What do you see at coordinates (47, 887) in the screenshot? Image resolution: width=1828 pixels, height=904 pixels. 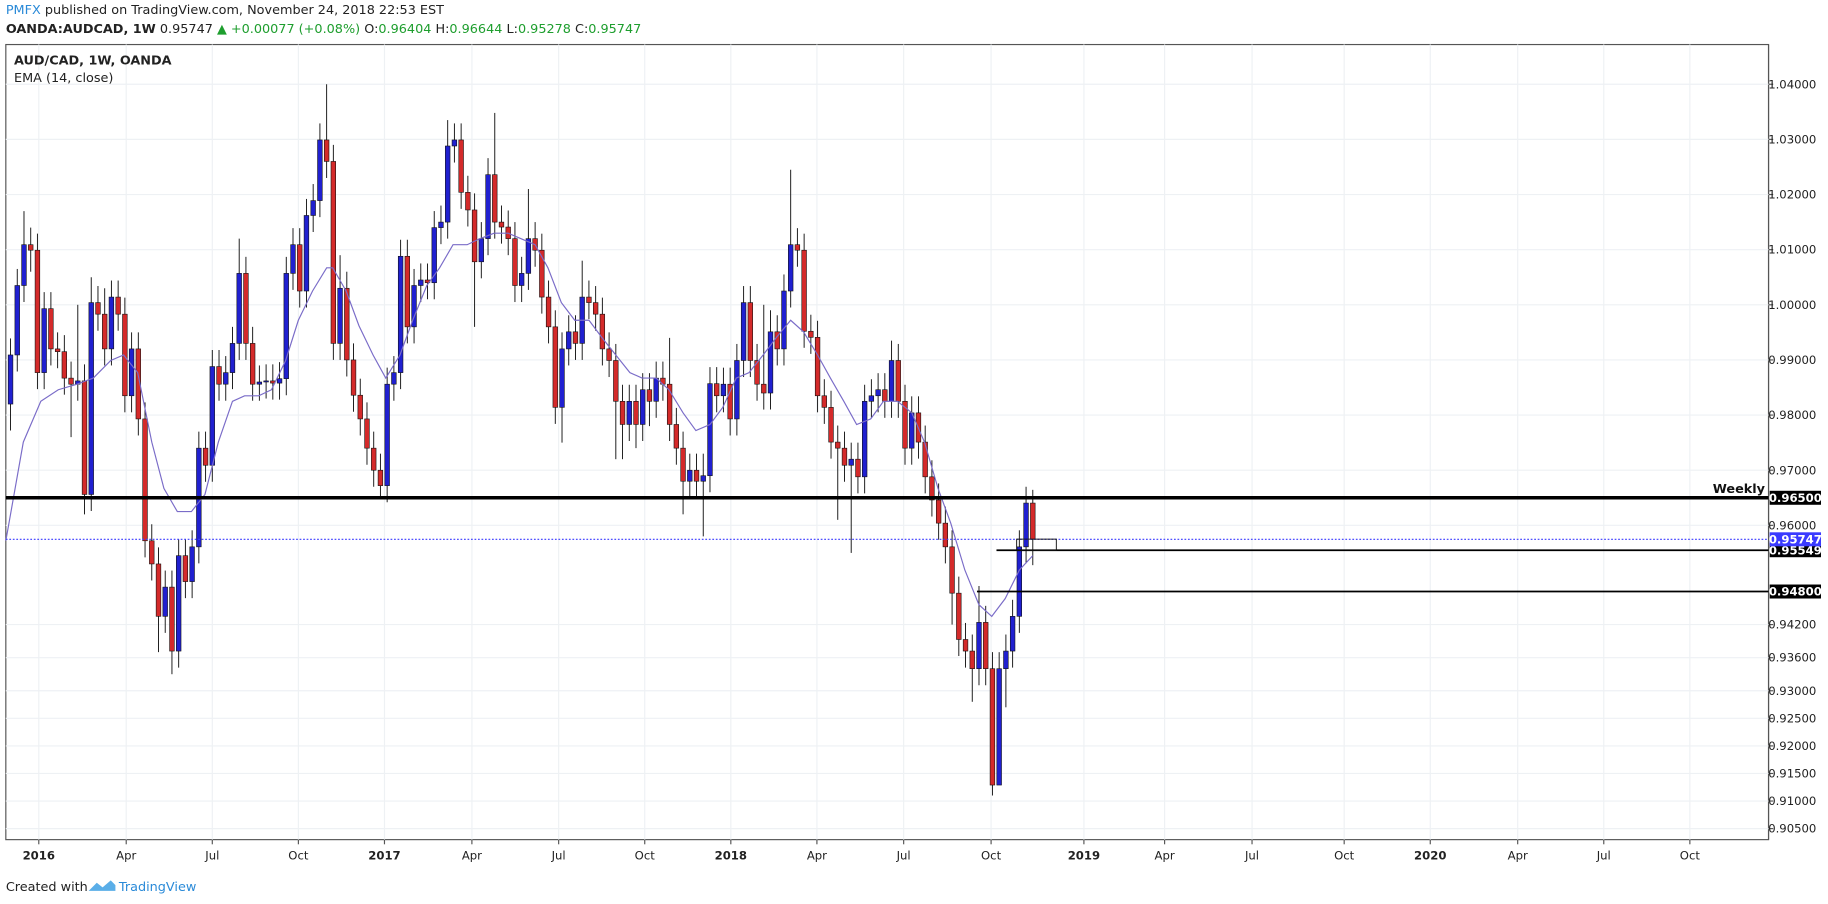 I see `created-with: Created with` at bounding box center [47, 887].